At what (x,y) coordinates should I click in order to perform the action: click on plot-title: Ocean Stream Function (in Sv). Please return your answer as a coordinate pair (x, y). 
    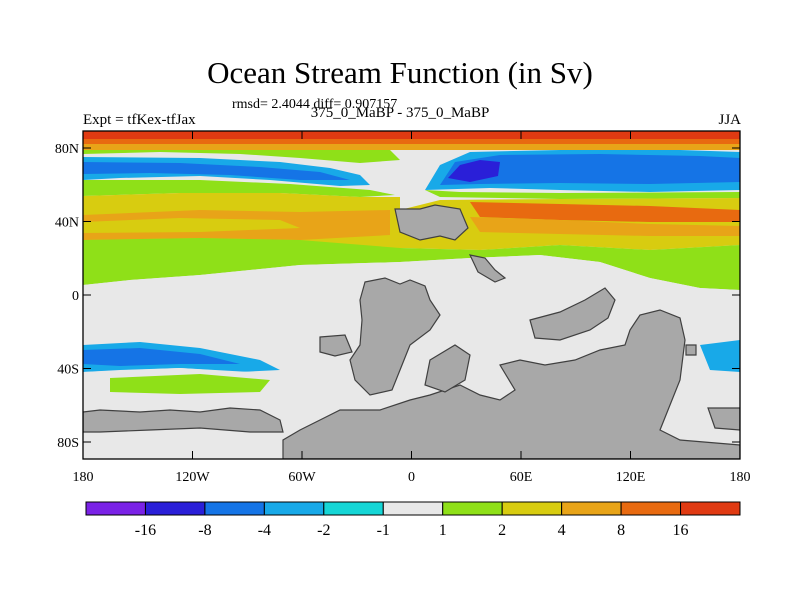
    Looking at the image, I should click on (400, 72).